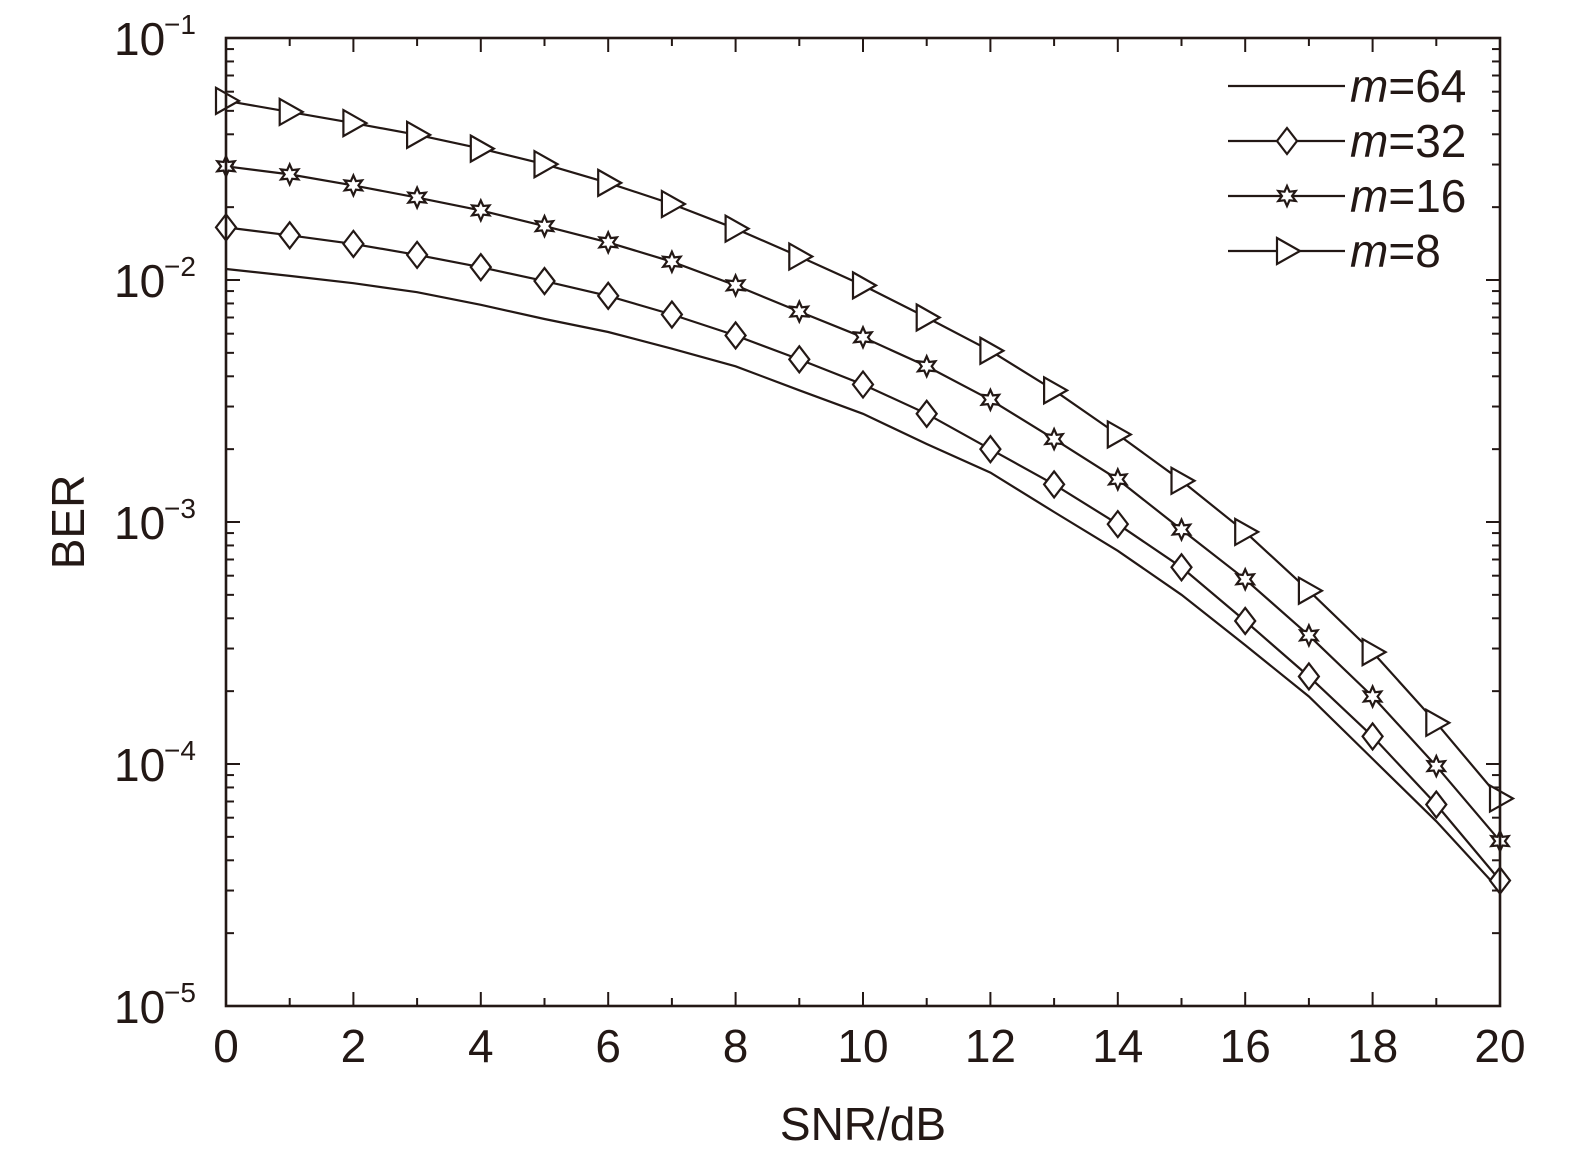  I want to click on x-axis-label: SNR/dB, so click(863, 1124).